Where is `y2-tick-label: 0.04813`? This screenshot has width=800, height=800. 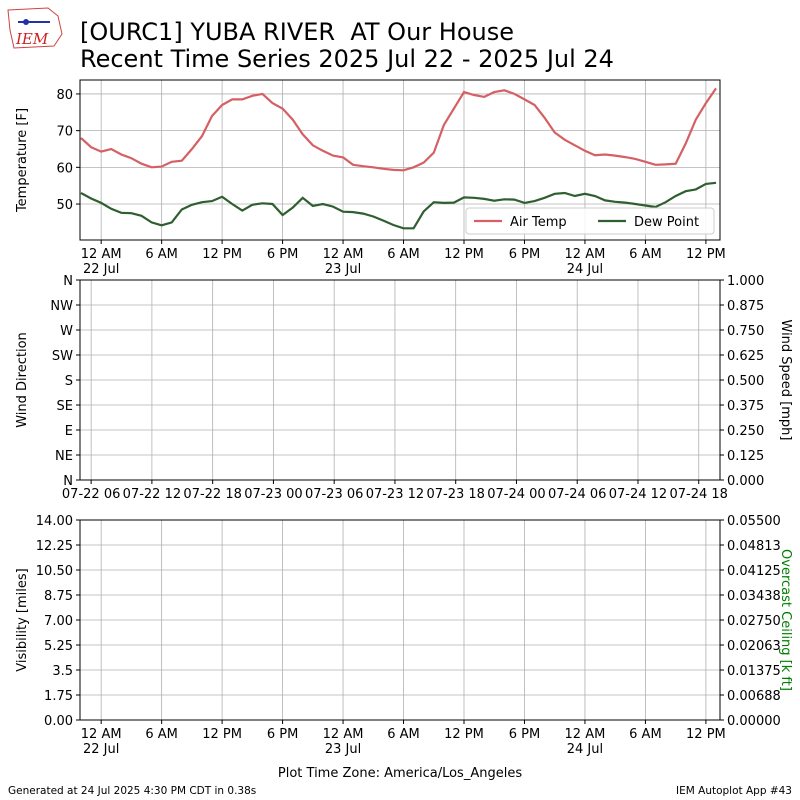
y2-tick-label: 0.04813 is located at coordinates (754, 546).